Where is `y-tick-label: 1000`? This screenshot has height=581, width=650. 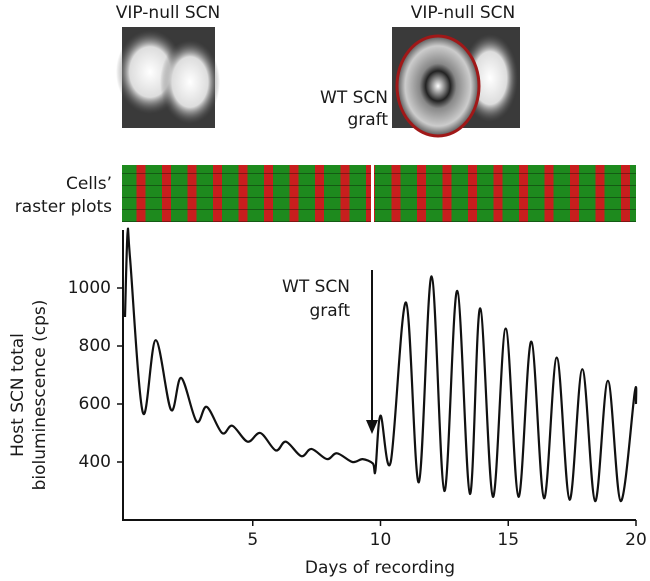 y-tick-label: 1000 is located at coordinates (89, 288).